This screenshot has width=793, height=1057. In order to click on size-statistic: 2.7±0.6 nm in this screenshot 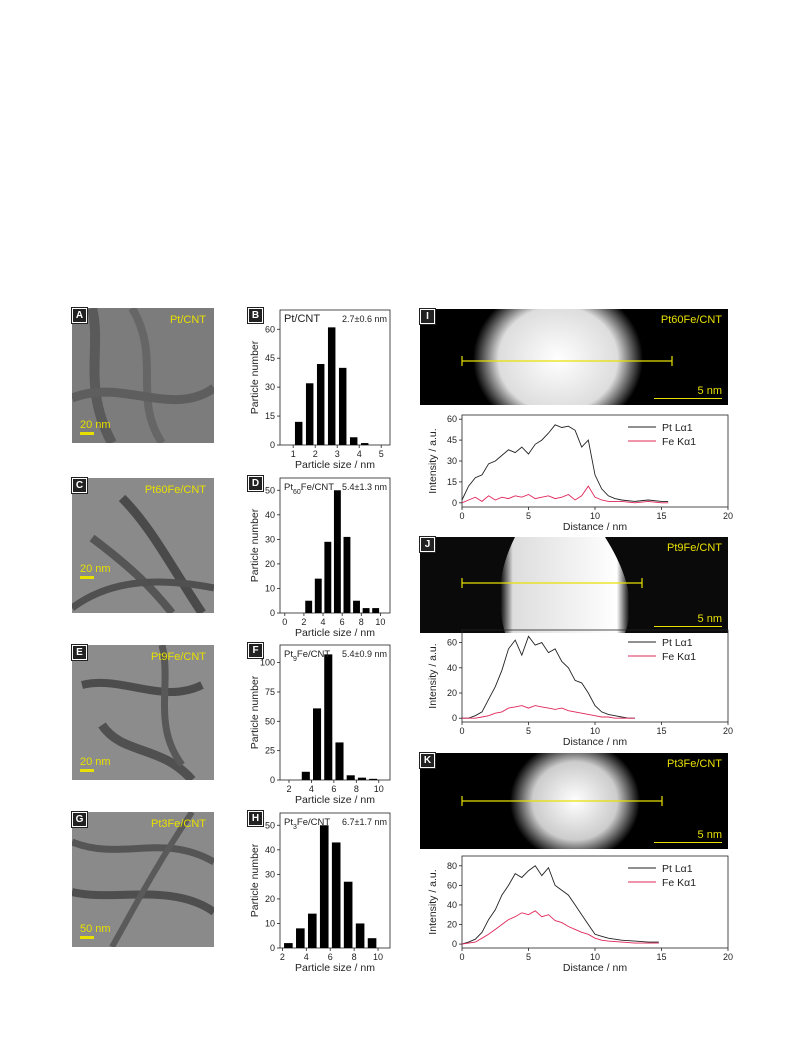, I will do `click(364, 319)`.